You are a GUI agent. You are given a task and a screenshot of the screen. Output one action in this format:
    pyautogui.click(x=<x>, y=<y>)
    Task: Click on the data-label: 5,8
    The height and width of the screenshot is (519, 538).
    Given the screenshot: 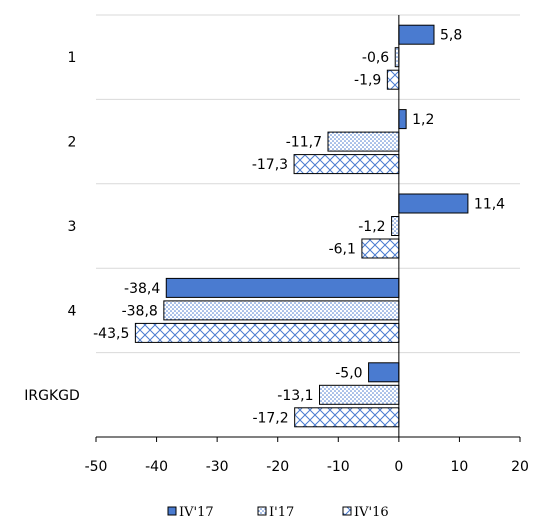 What is the action you would take?
    pyautogui.click(x=451, y=36)
    